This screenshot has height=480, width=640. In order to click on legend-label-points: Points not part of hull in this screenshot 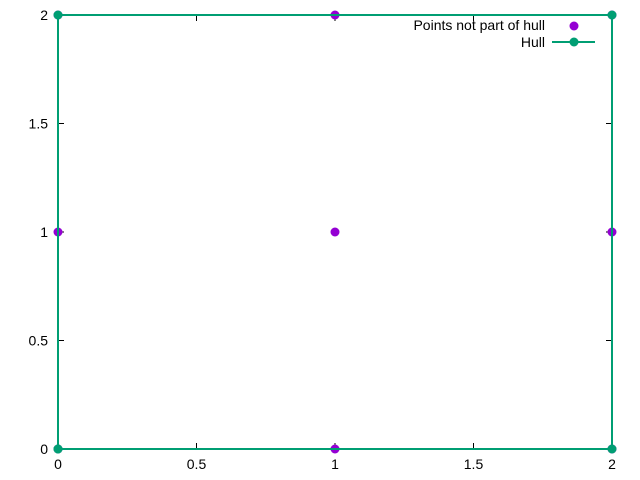, I will do `click(479, 25)`.